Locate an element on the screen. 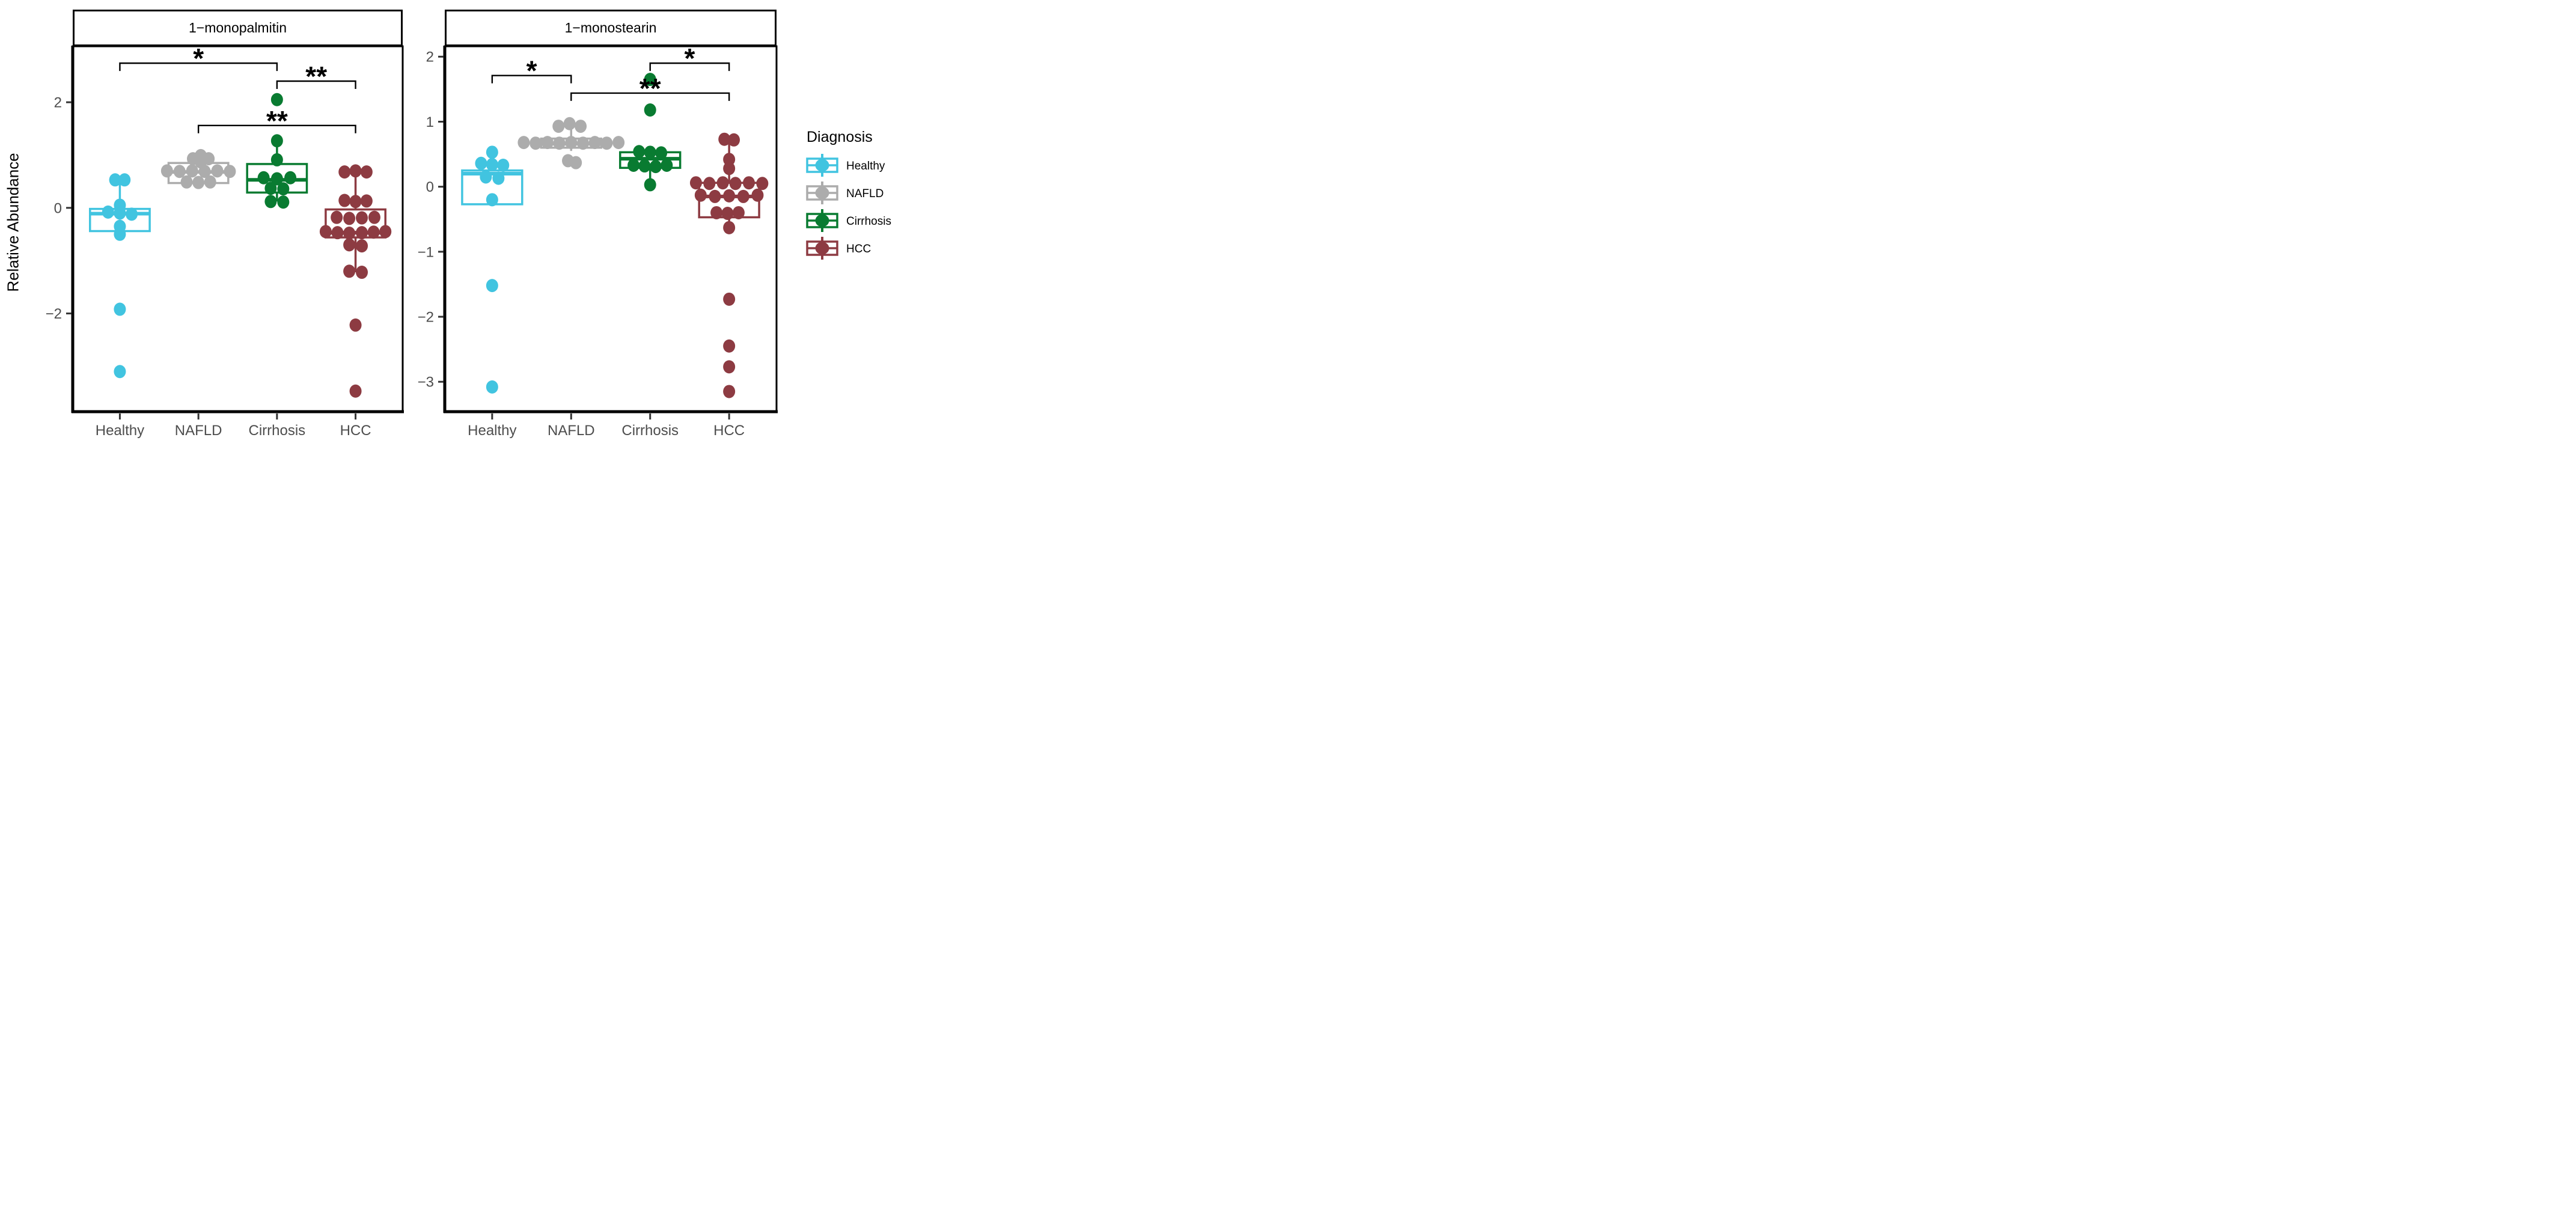 Image resolution: width=2576 pixels, height=1217 pixels. panel-border is located at coordinates (611, 229).